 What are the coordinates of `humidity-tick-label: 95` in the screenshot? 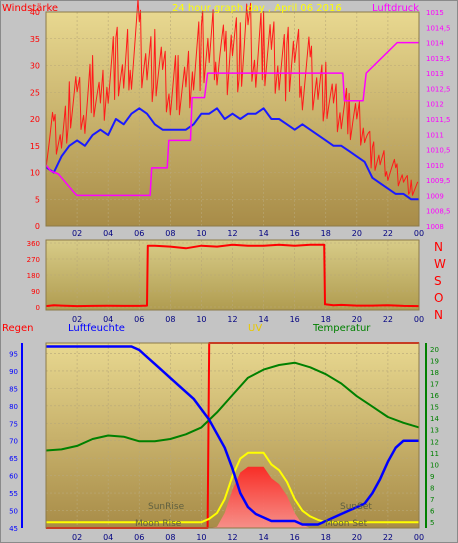 It's located at (13, 354).